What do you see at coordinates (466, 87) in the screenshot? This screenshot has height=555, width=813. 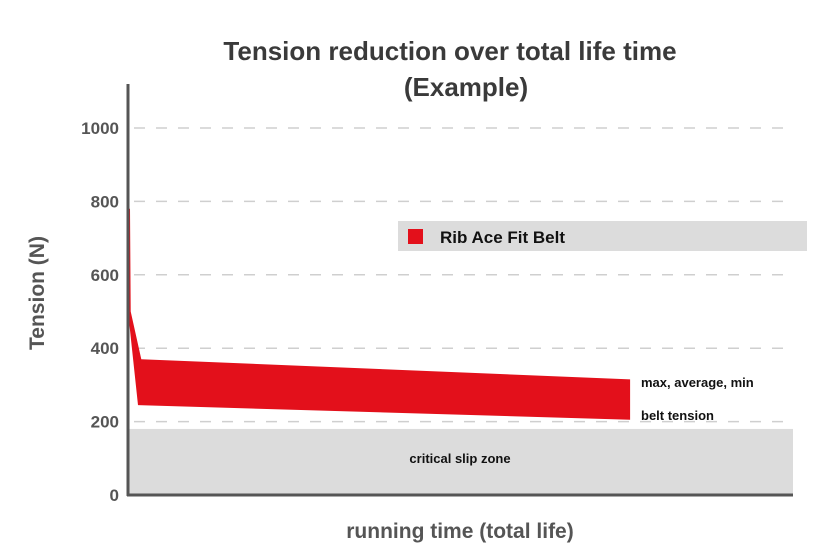 I see `chart-title-line-2: (Example)` at bounding box center [466, 87].